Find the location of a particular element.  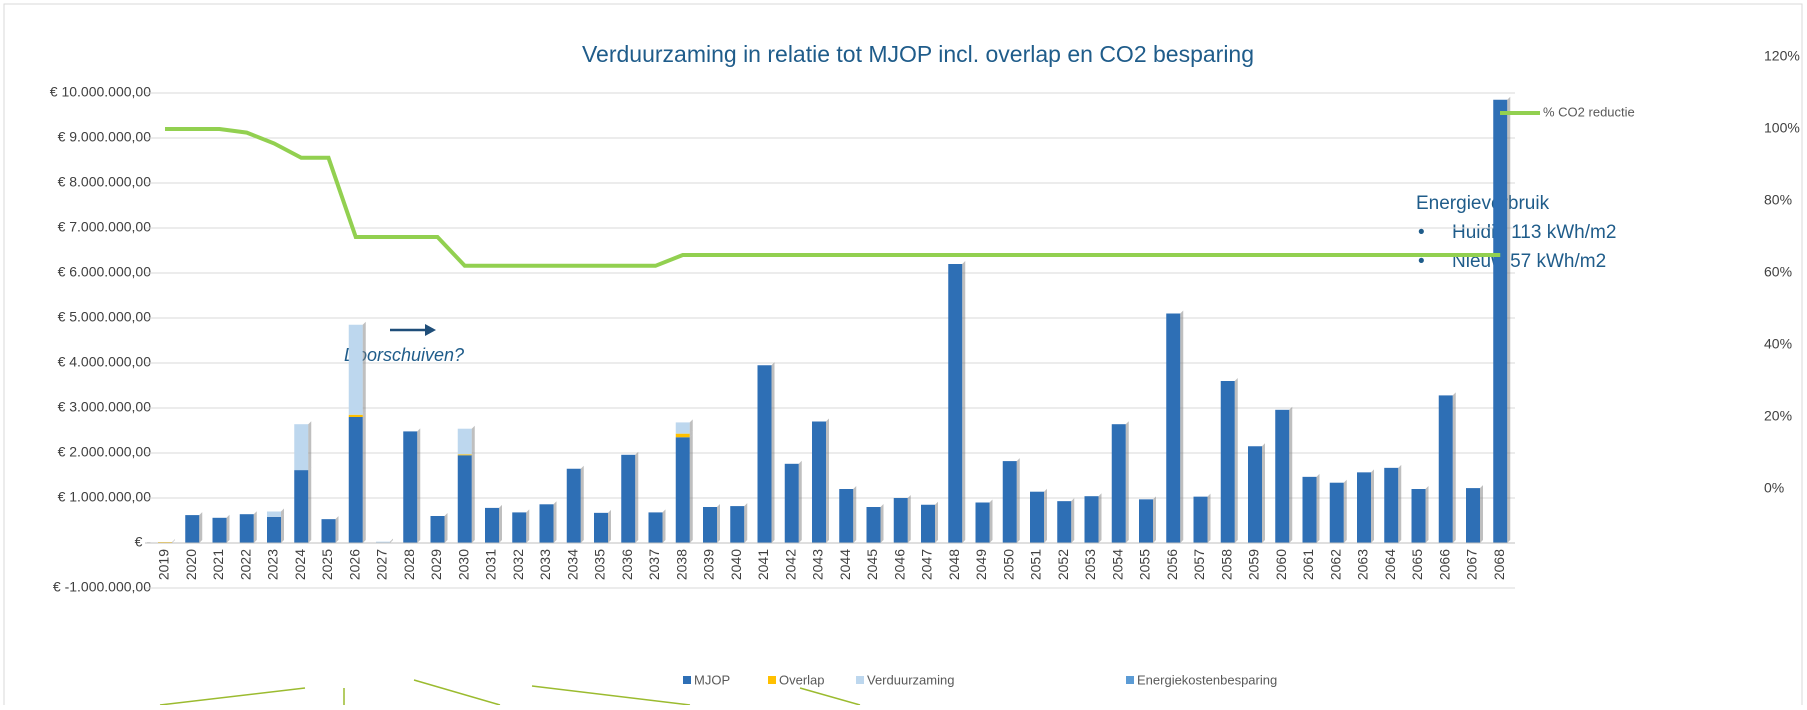

x-tick-label: 2043 is located at coordinates (818, 564).